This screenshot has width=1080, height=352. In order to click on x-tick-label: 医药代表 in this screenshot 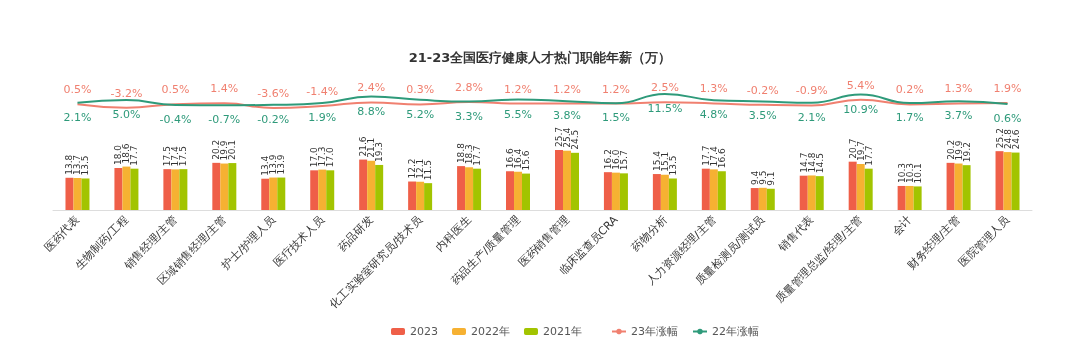, I will do `click(62, 233)`.